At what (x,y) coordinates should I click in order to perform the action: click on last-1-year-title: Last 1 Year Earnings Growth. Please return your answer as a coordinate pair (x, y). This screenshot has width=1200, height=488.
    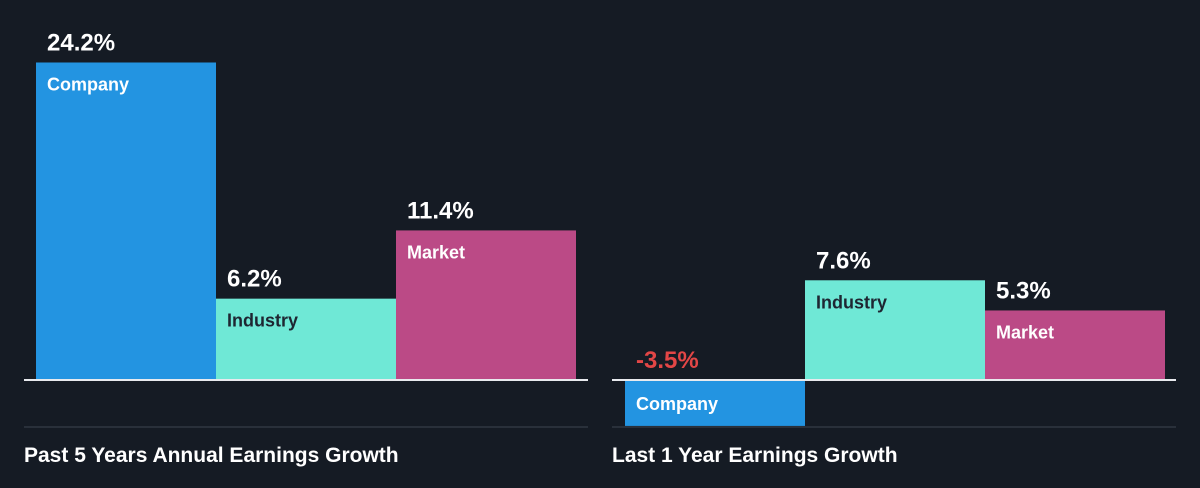
    Looking at the image, I should click on (755, 455).